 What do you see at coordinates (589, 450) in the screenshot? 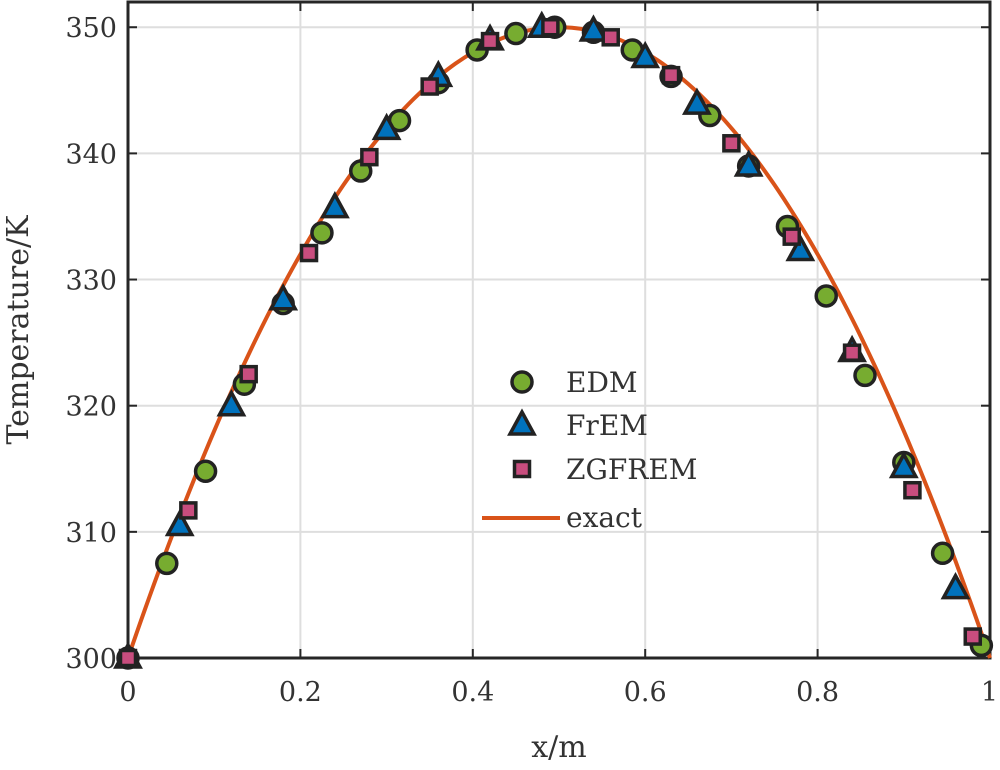
I see `legend: EDM FrEM ZGFREM exact` at bounding box center [589, 450].